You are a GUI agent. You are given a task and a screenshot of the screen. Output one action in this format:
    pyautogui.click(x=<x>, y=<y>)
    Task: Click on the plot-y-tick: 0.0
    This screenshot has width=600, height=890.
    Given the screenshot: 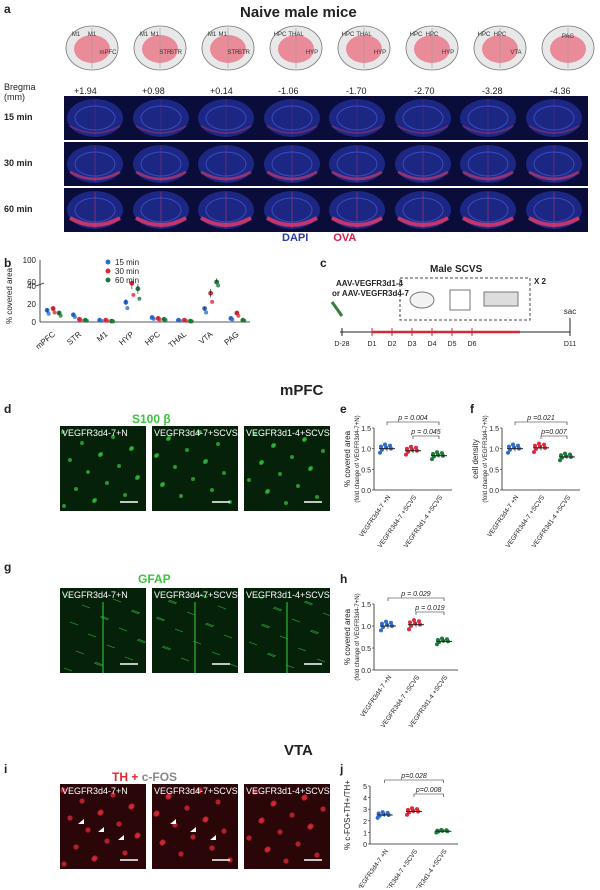 What is the action you would take?
    pyautogui.click(x=366, y=671)
    